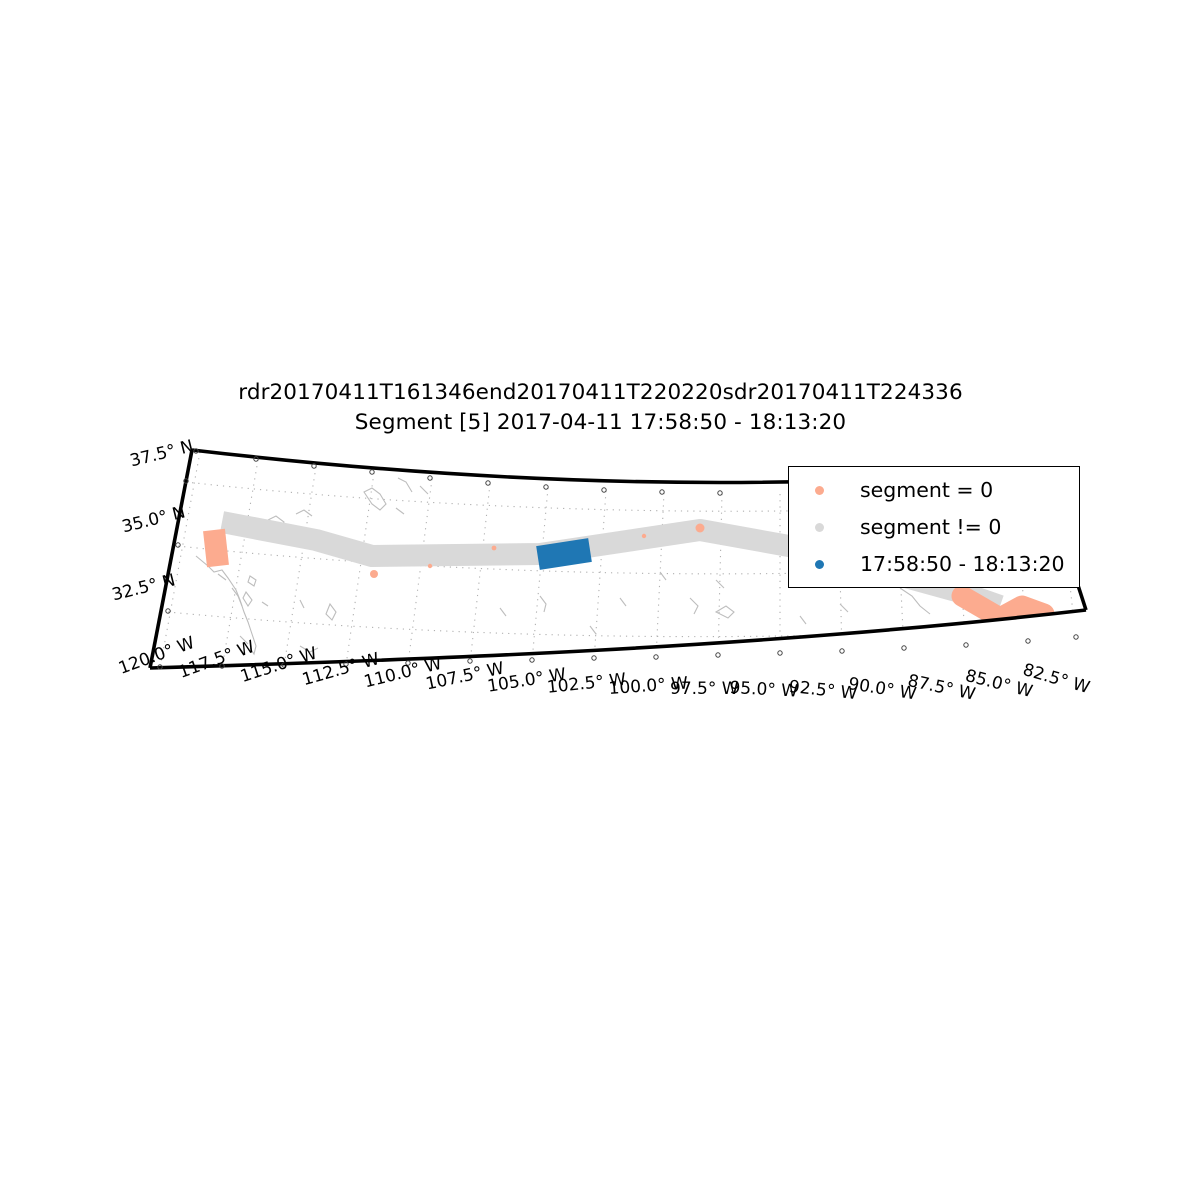  I want to click on frame-ticks, so click(618, 559).